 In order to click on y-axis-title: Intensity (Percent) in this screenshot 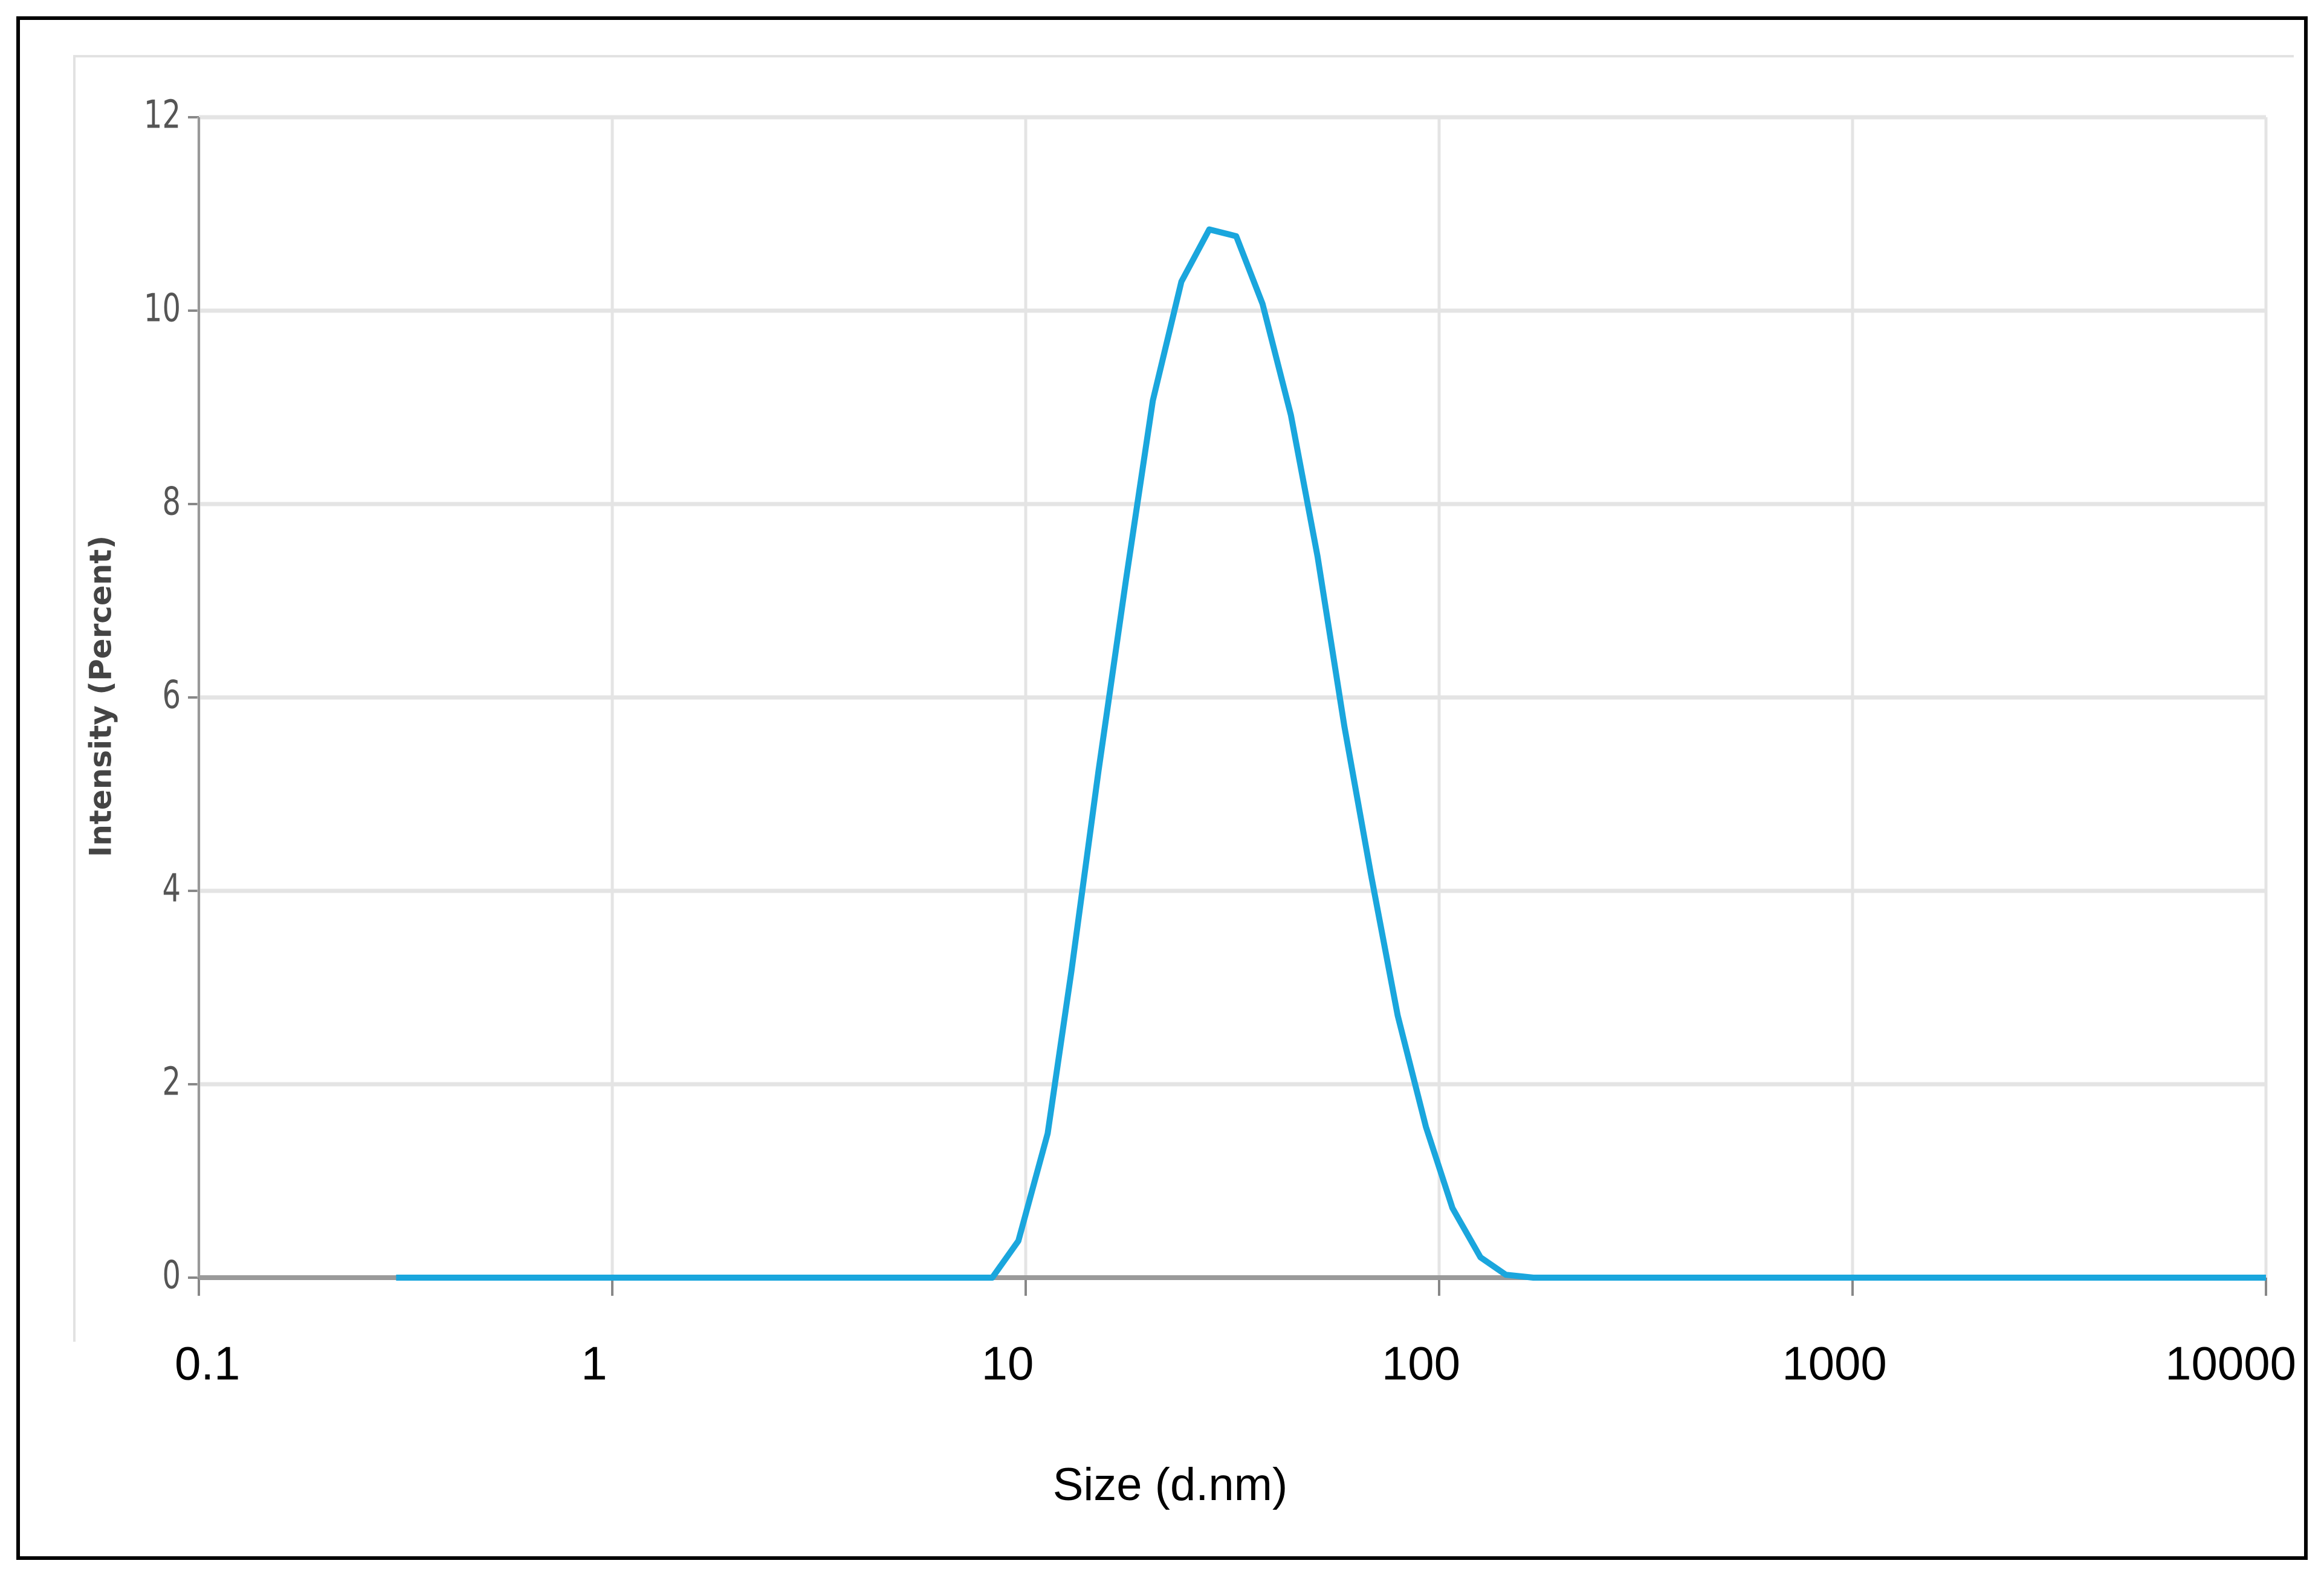, I will do `click(100, 696)`.